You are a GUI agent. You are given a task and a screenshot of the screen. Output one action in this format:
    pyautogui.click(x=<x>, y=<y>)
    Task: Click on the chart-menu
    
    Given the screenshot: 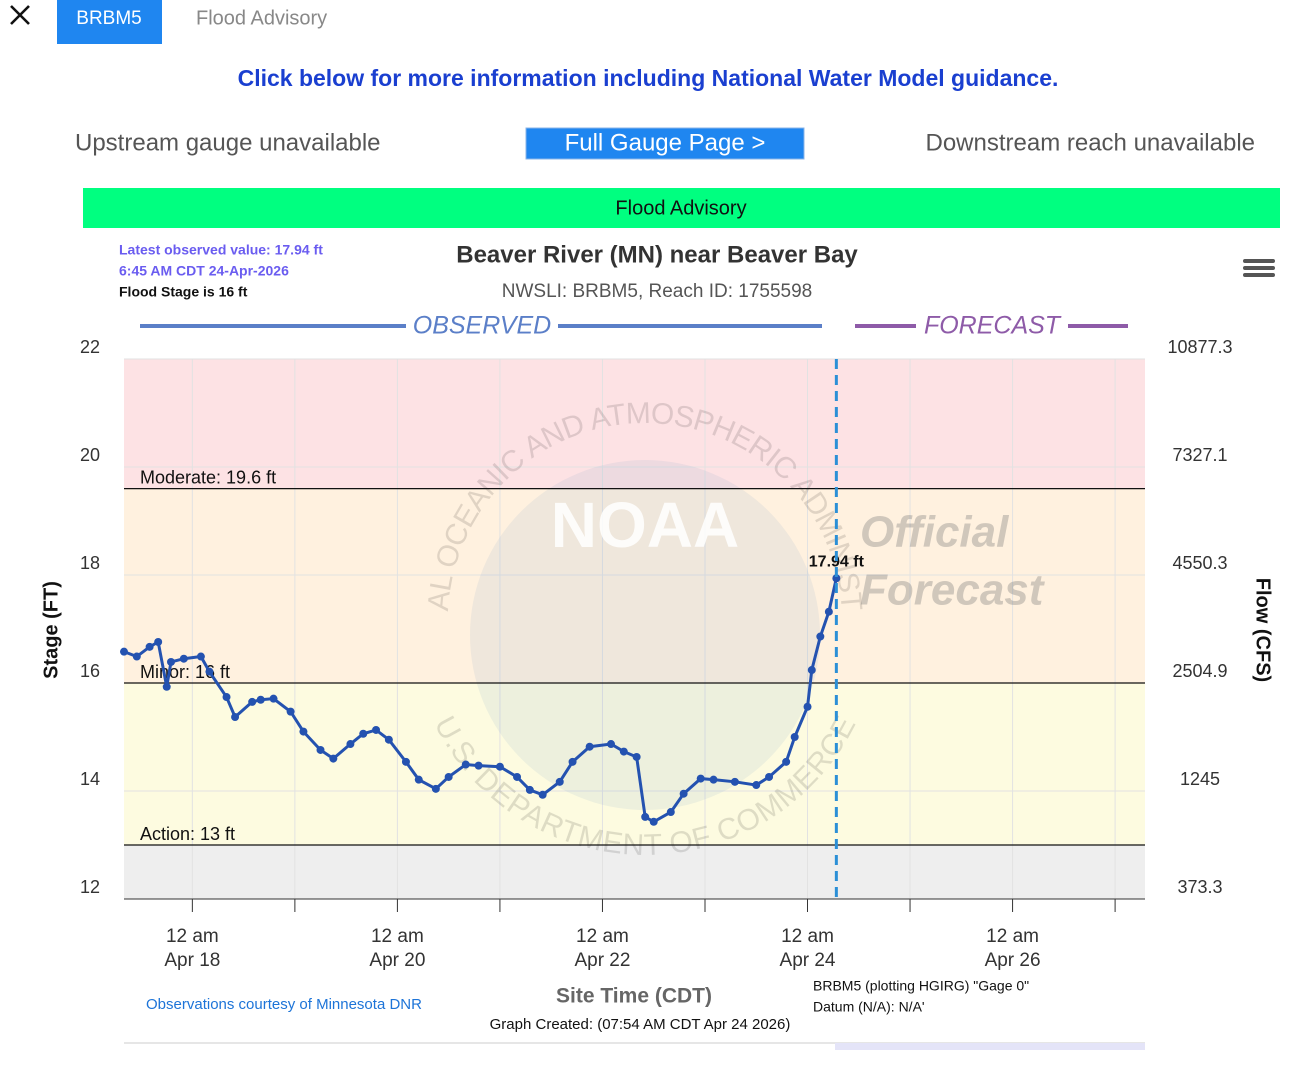 What is the action you would take?
    pyautogui.click(x=1259, y=268)
    